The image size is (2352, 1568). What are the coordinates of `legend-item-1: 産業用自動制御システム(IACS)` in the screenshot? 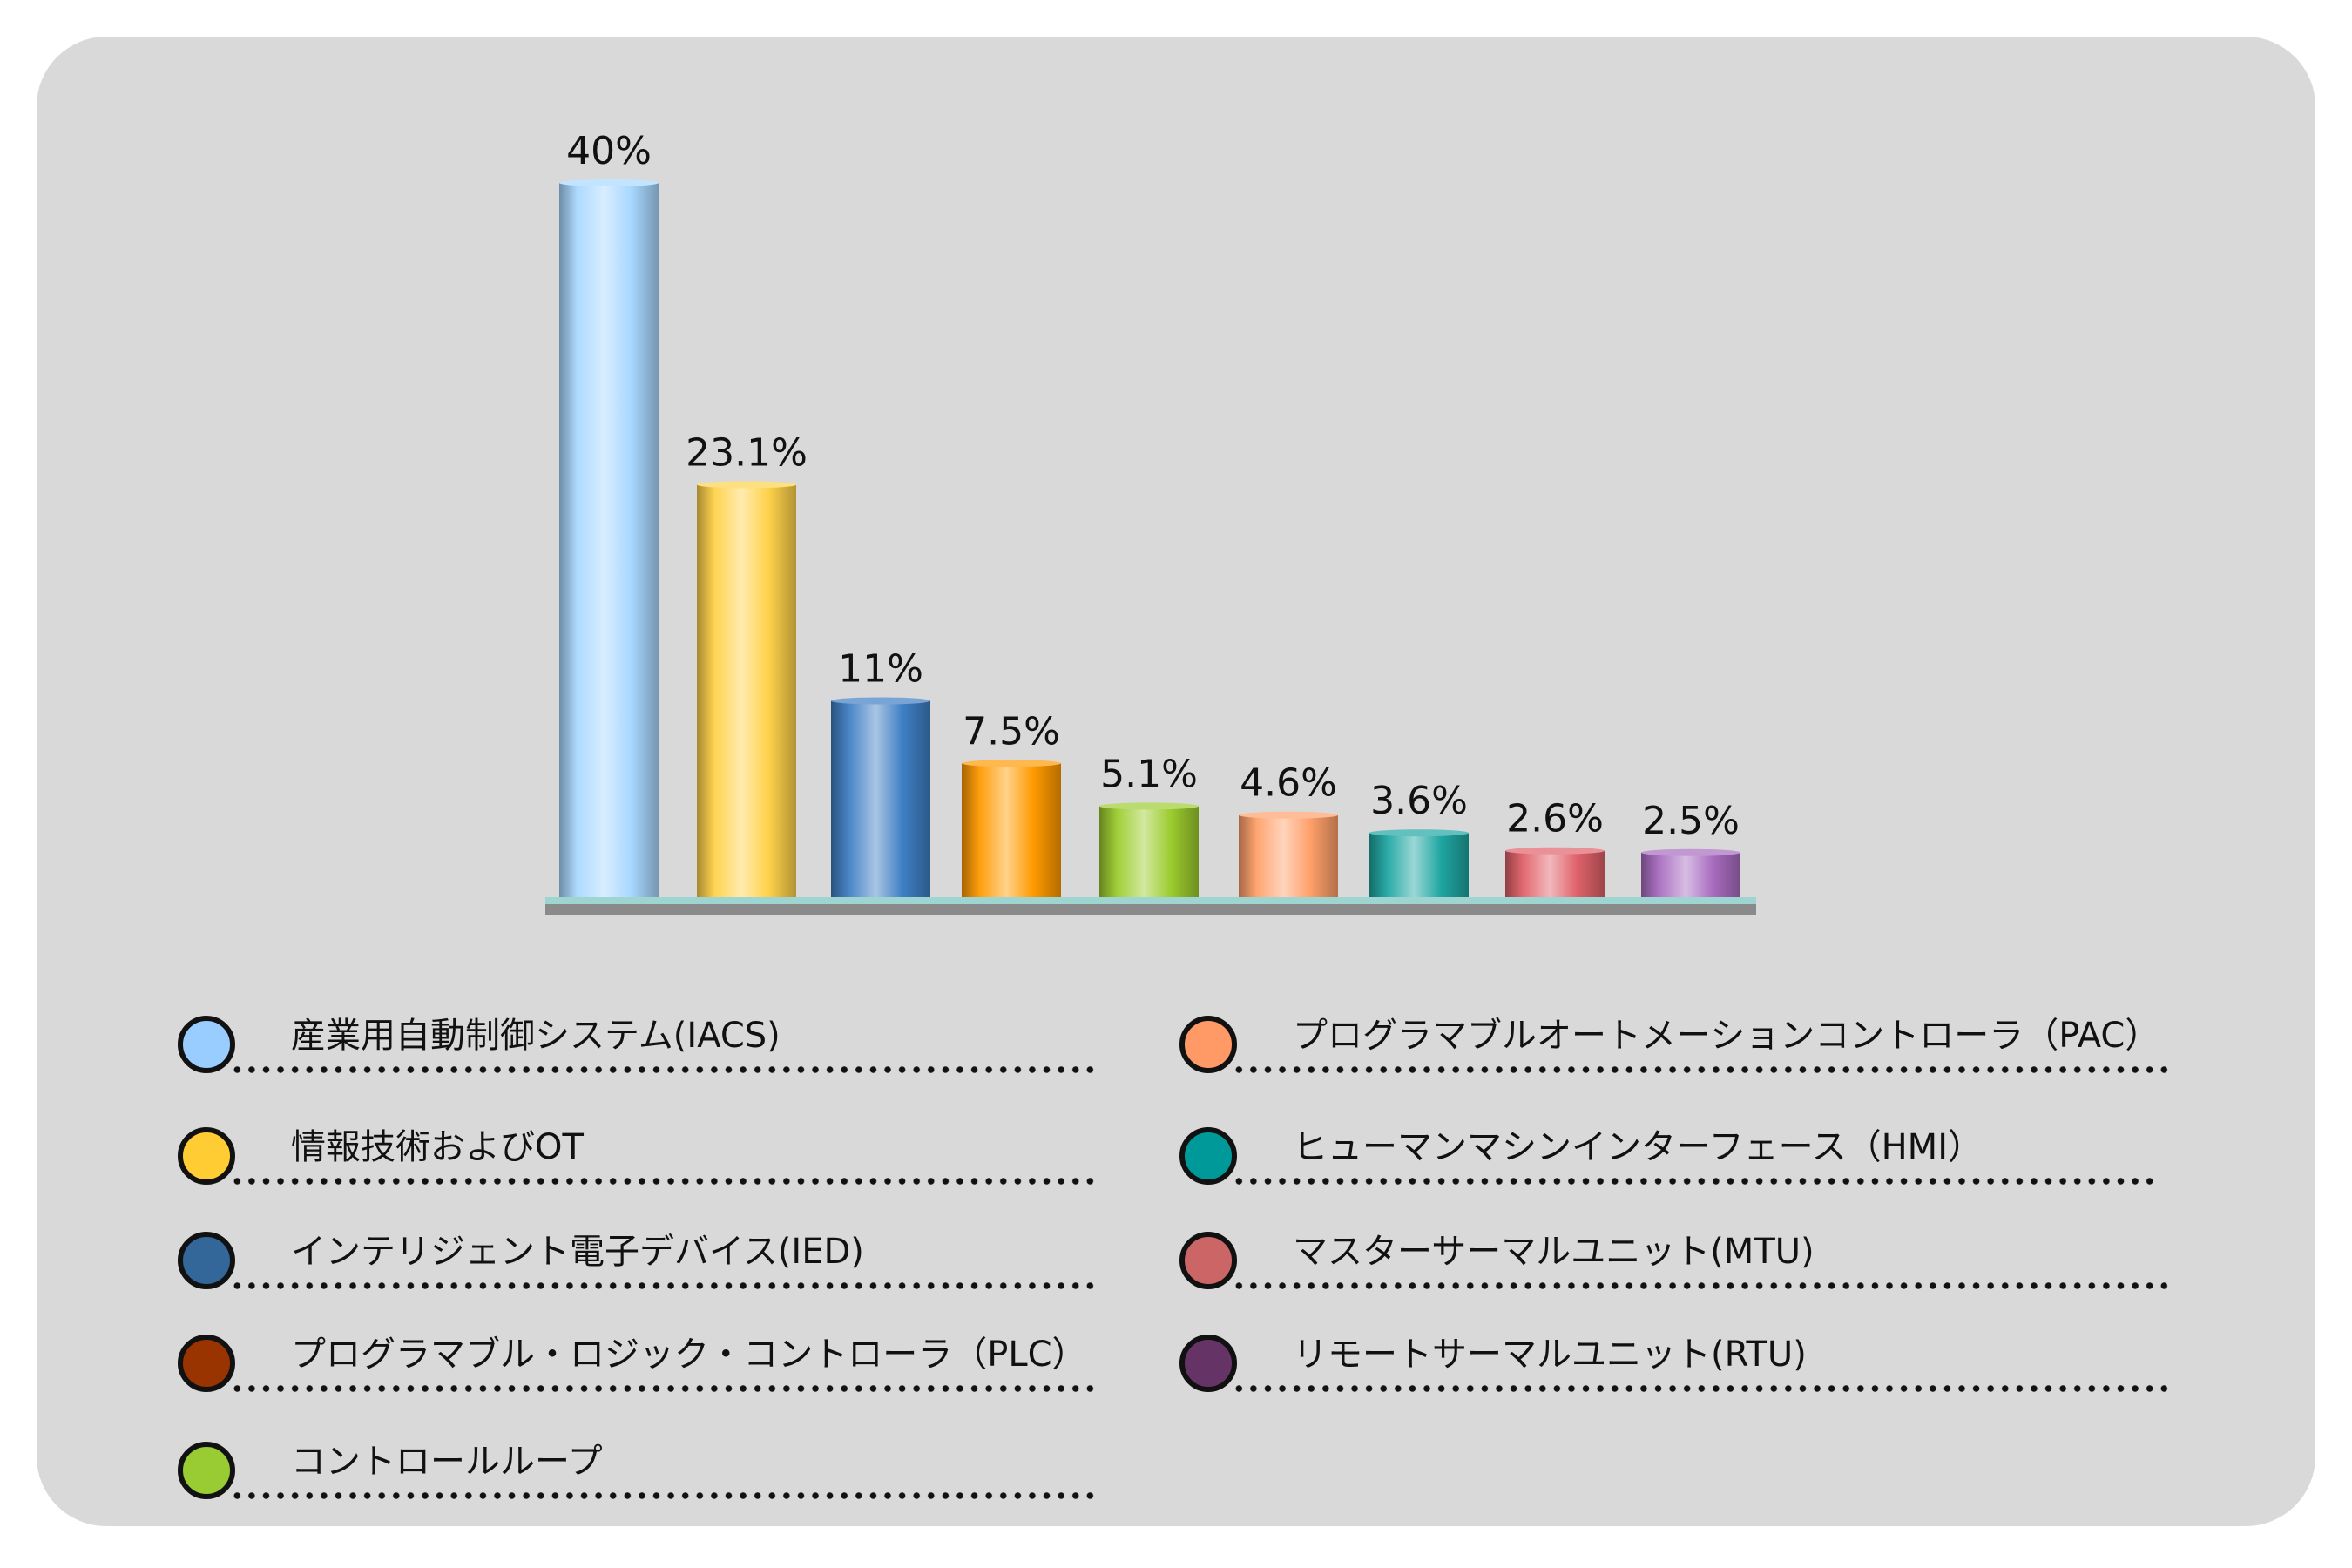 It's located at (648, 1050).